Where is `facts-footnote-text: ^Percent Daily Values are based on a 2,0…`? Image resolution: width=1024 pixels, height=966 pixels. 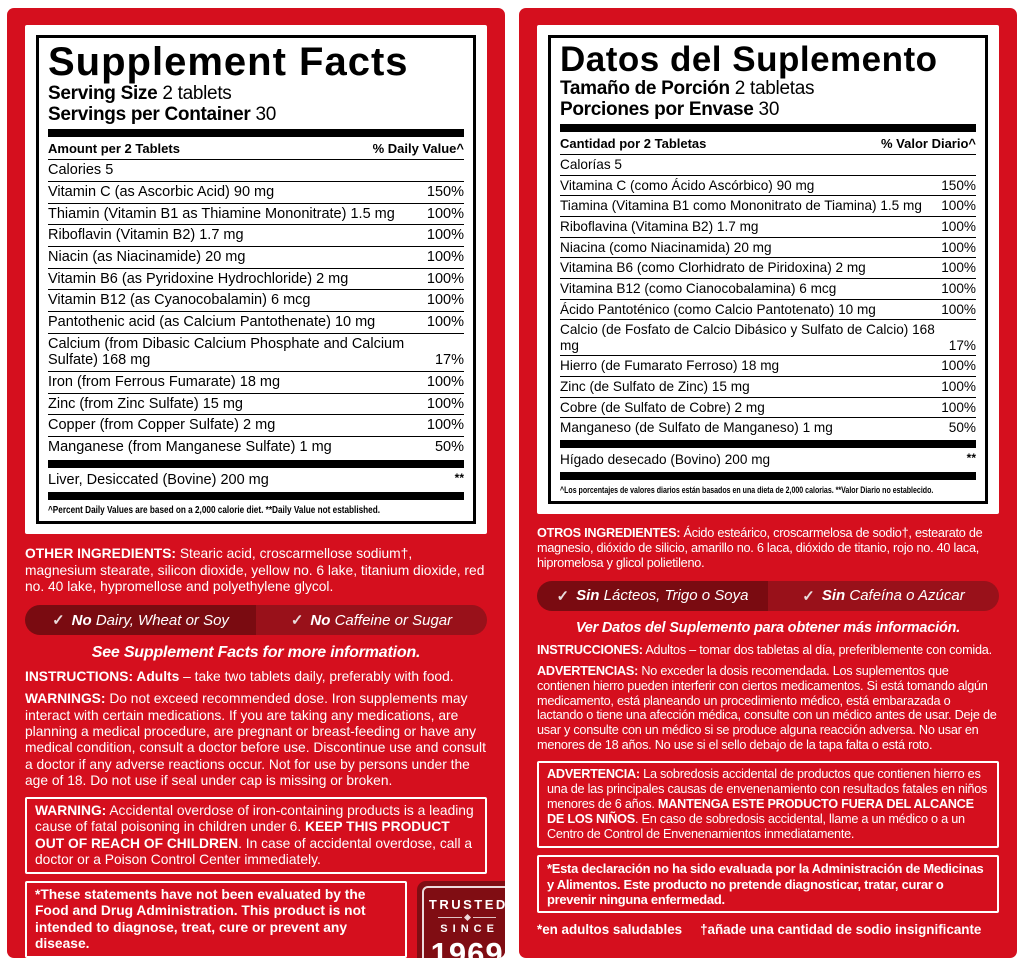 facts-footnote-text: ^Percent Daily Values are based on a 2,0… is located at coordinates (214, 511).